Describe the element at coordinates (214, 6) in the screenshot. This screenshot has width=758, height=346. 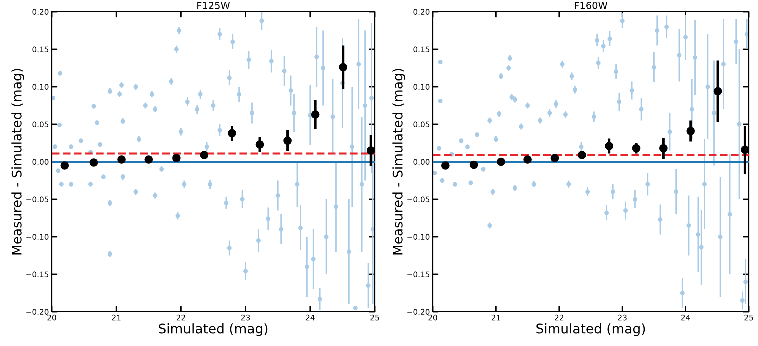
I see `chart-title: F125W` at that location.